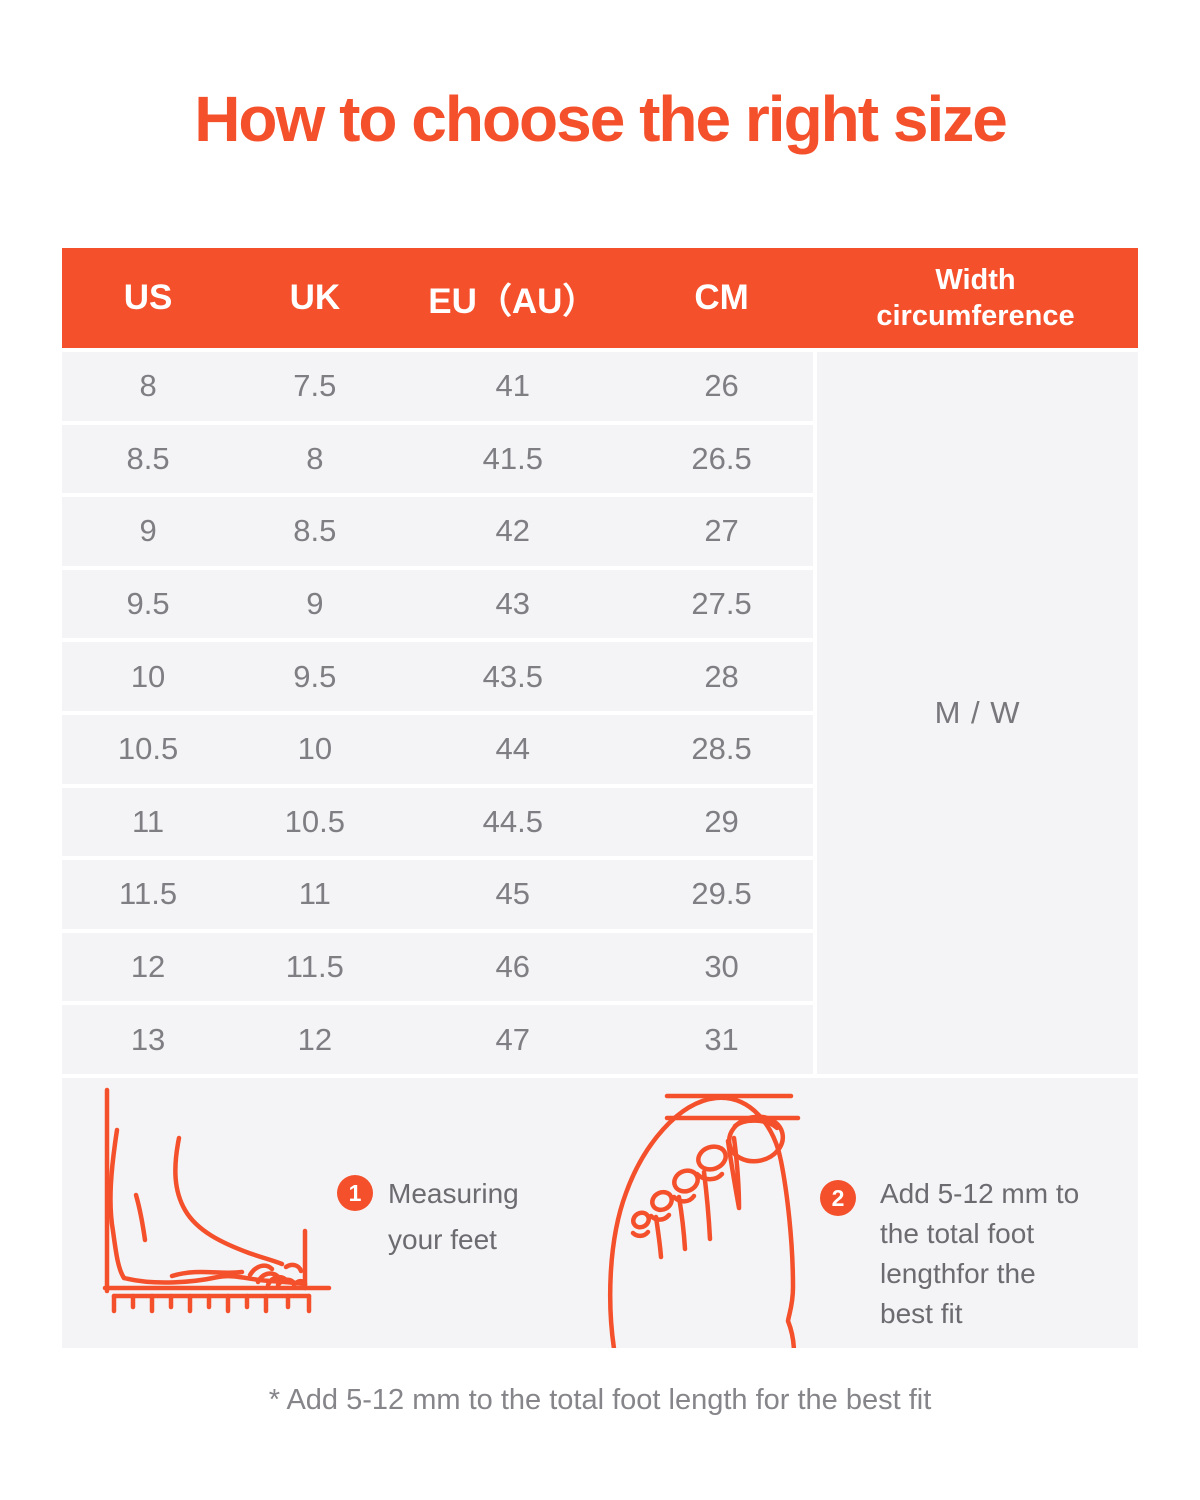  Describe the element at coordinates (315, 386) in the screenshot. I see `size-cell: 7.5` at that location.